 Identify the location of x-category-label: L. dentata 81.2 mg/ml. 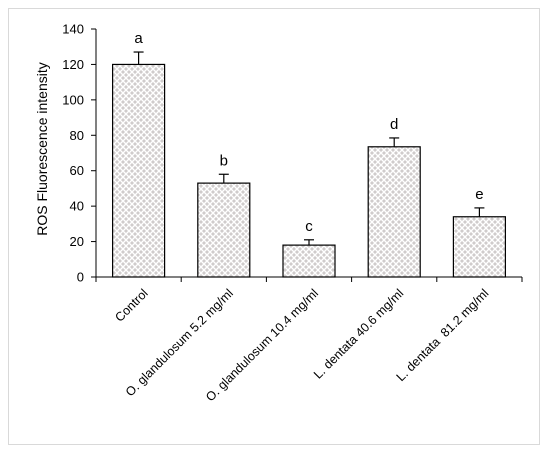
(443, 335).